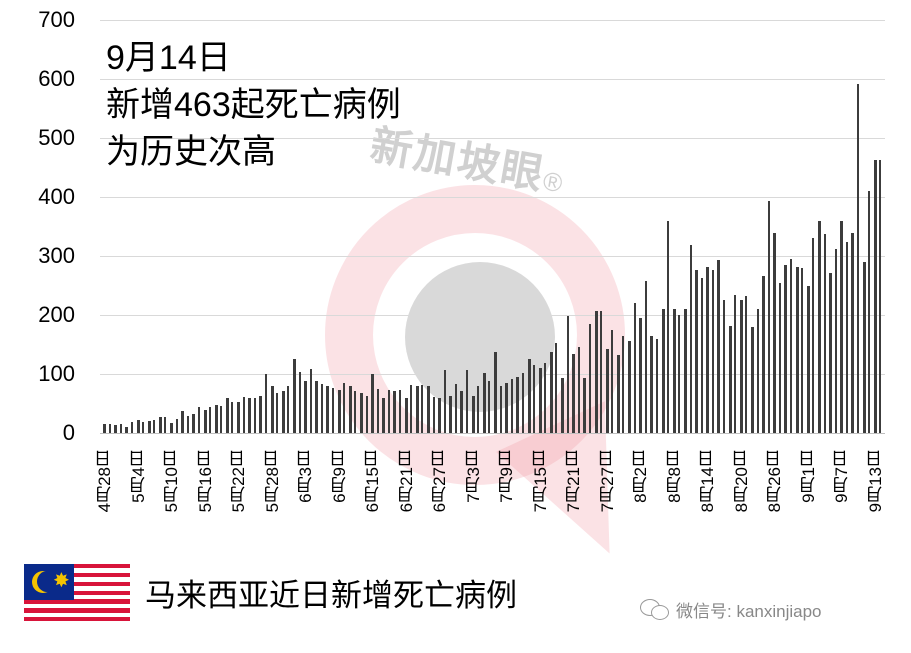 The height and width of the screenshot is (653, 911). What do you see at coordinates (272, 481) in the screenshot?
I see `x-tick-label: 5月28日` at bounding box center [272, 481].